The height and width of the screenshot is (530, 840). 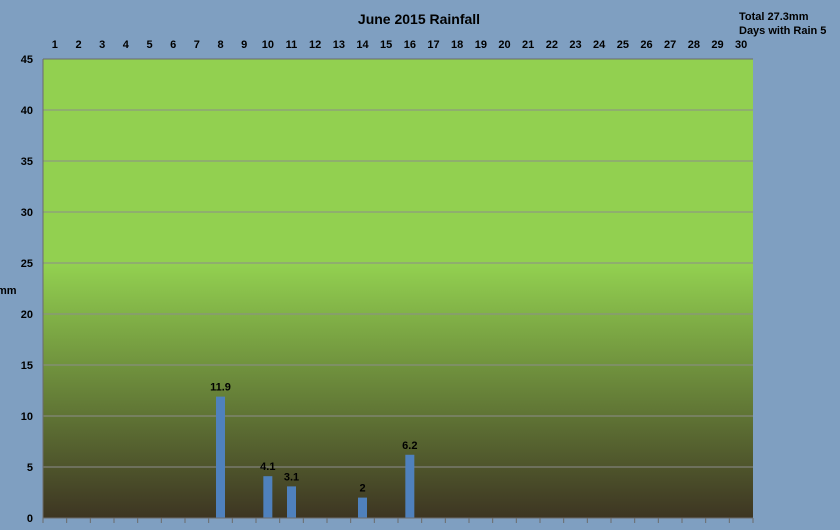 I want to click on x-tick-label: 16, so click(x=410, y=45).